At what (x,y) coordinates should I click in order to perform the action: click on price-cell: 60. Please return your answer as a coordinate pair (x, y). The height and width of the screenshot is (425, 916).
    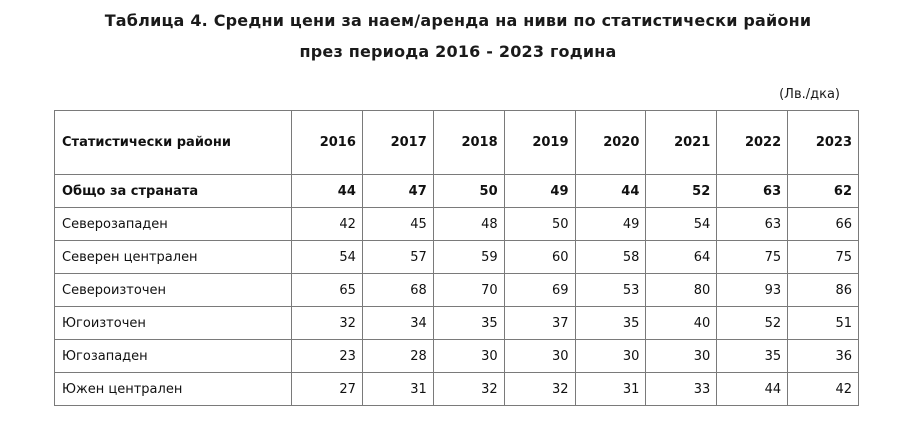
    Looking at the image, I should click on (539, 257).